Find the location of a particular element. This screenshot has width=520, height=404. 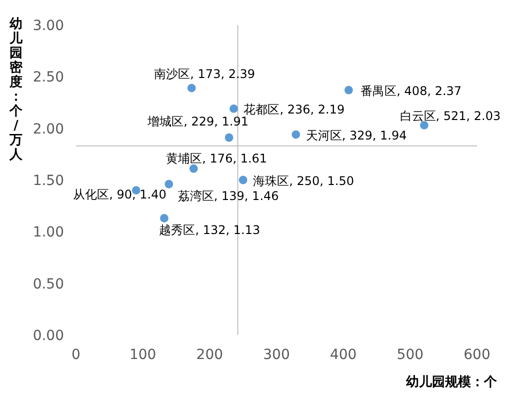

y-tick-label: 1.00 is located at coordinates (48, 232).